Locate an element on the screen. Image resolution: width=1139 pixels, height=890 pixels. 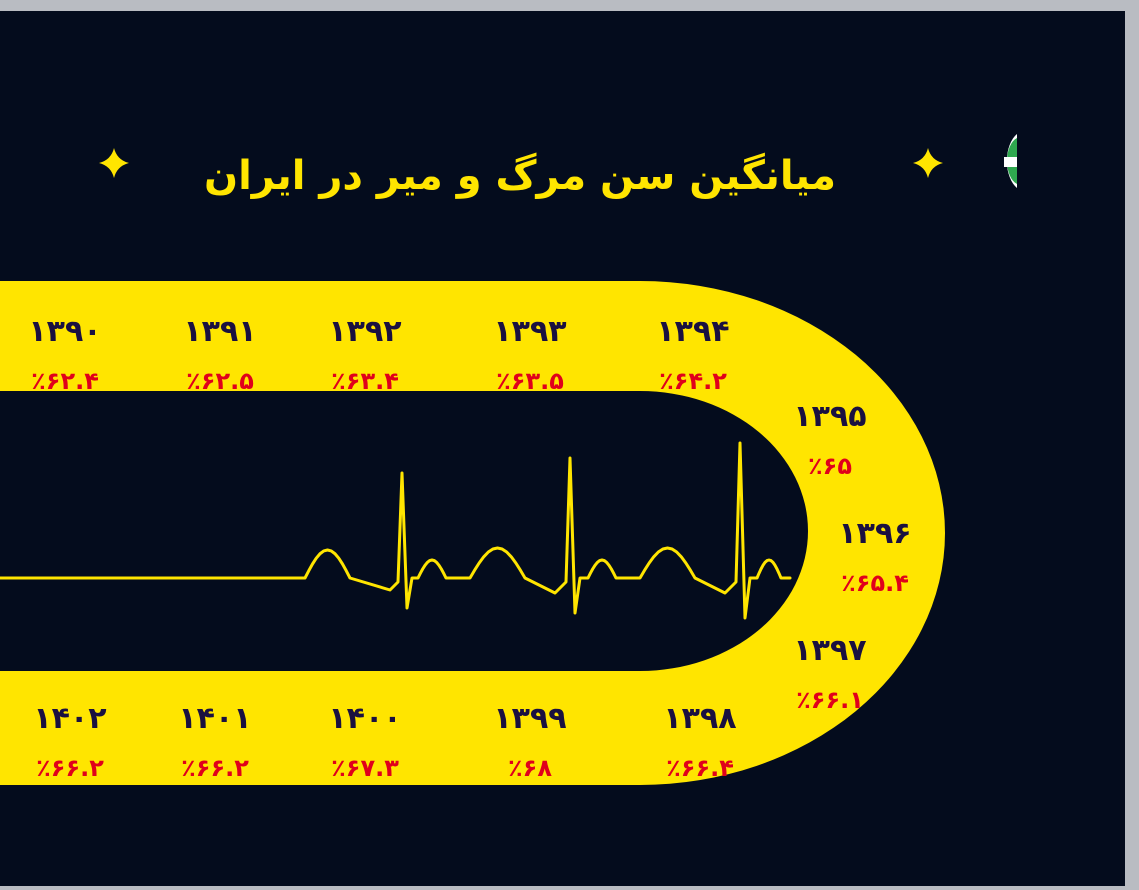
page-title: میانگین سن مرگ و میر در ایران is located at coordinates (520, 176).